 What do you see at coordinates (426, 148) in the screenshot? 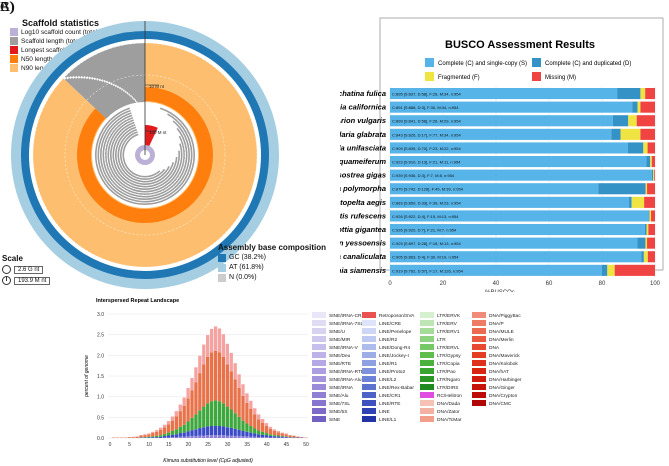
I see `busco-bar-label: C:909 [S:839, D:70], F:23, M:22, n:954` at bounding box center [426, 148].